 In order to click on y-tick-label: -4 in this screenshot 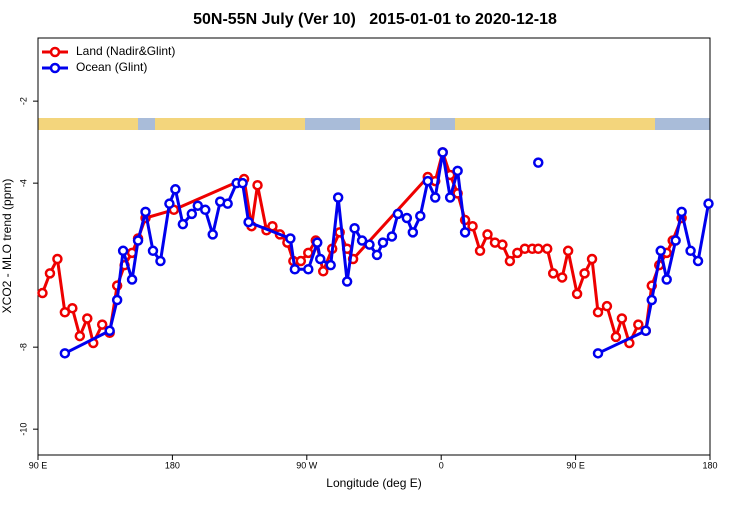, I will do `click(23, 183)`.